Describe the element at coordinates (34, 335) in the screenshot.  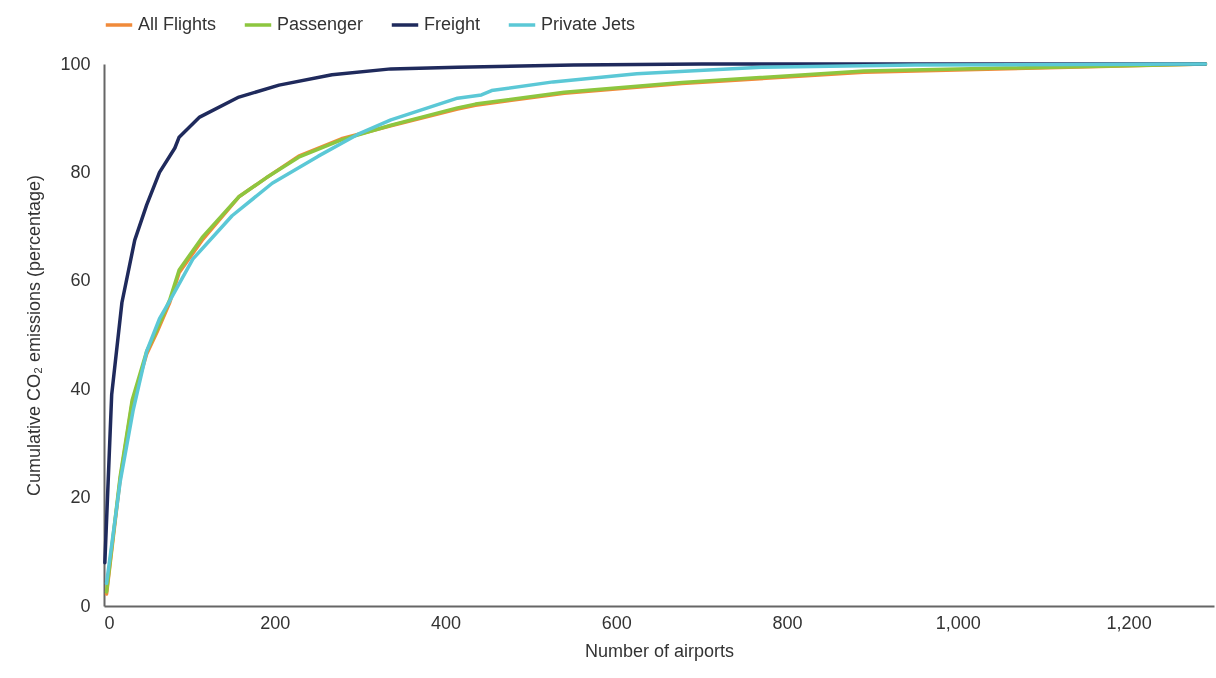
I see `y-axis-title: Cumulative CO₂ emissions (percentage)` at that location.